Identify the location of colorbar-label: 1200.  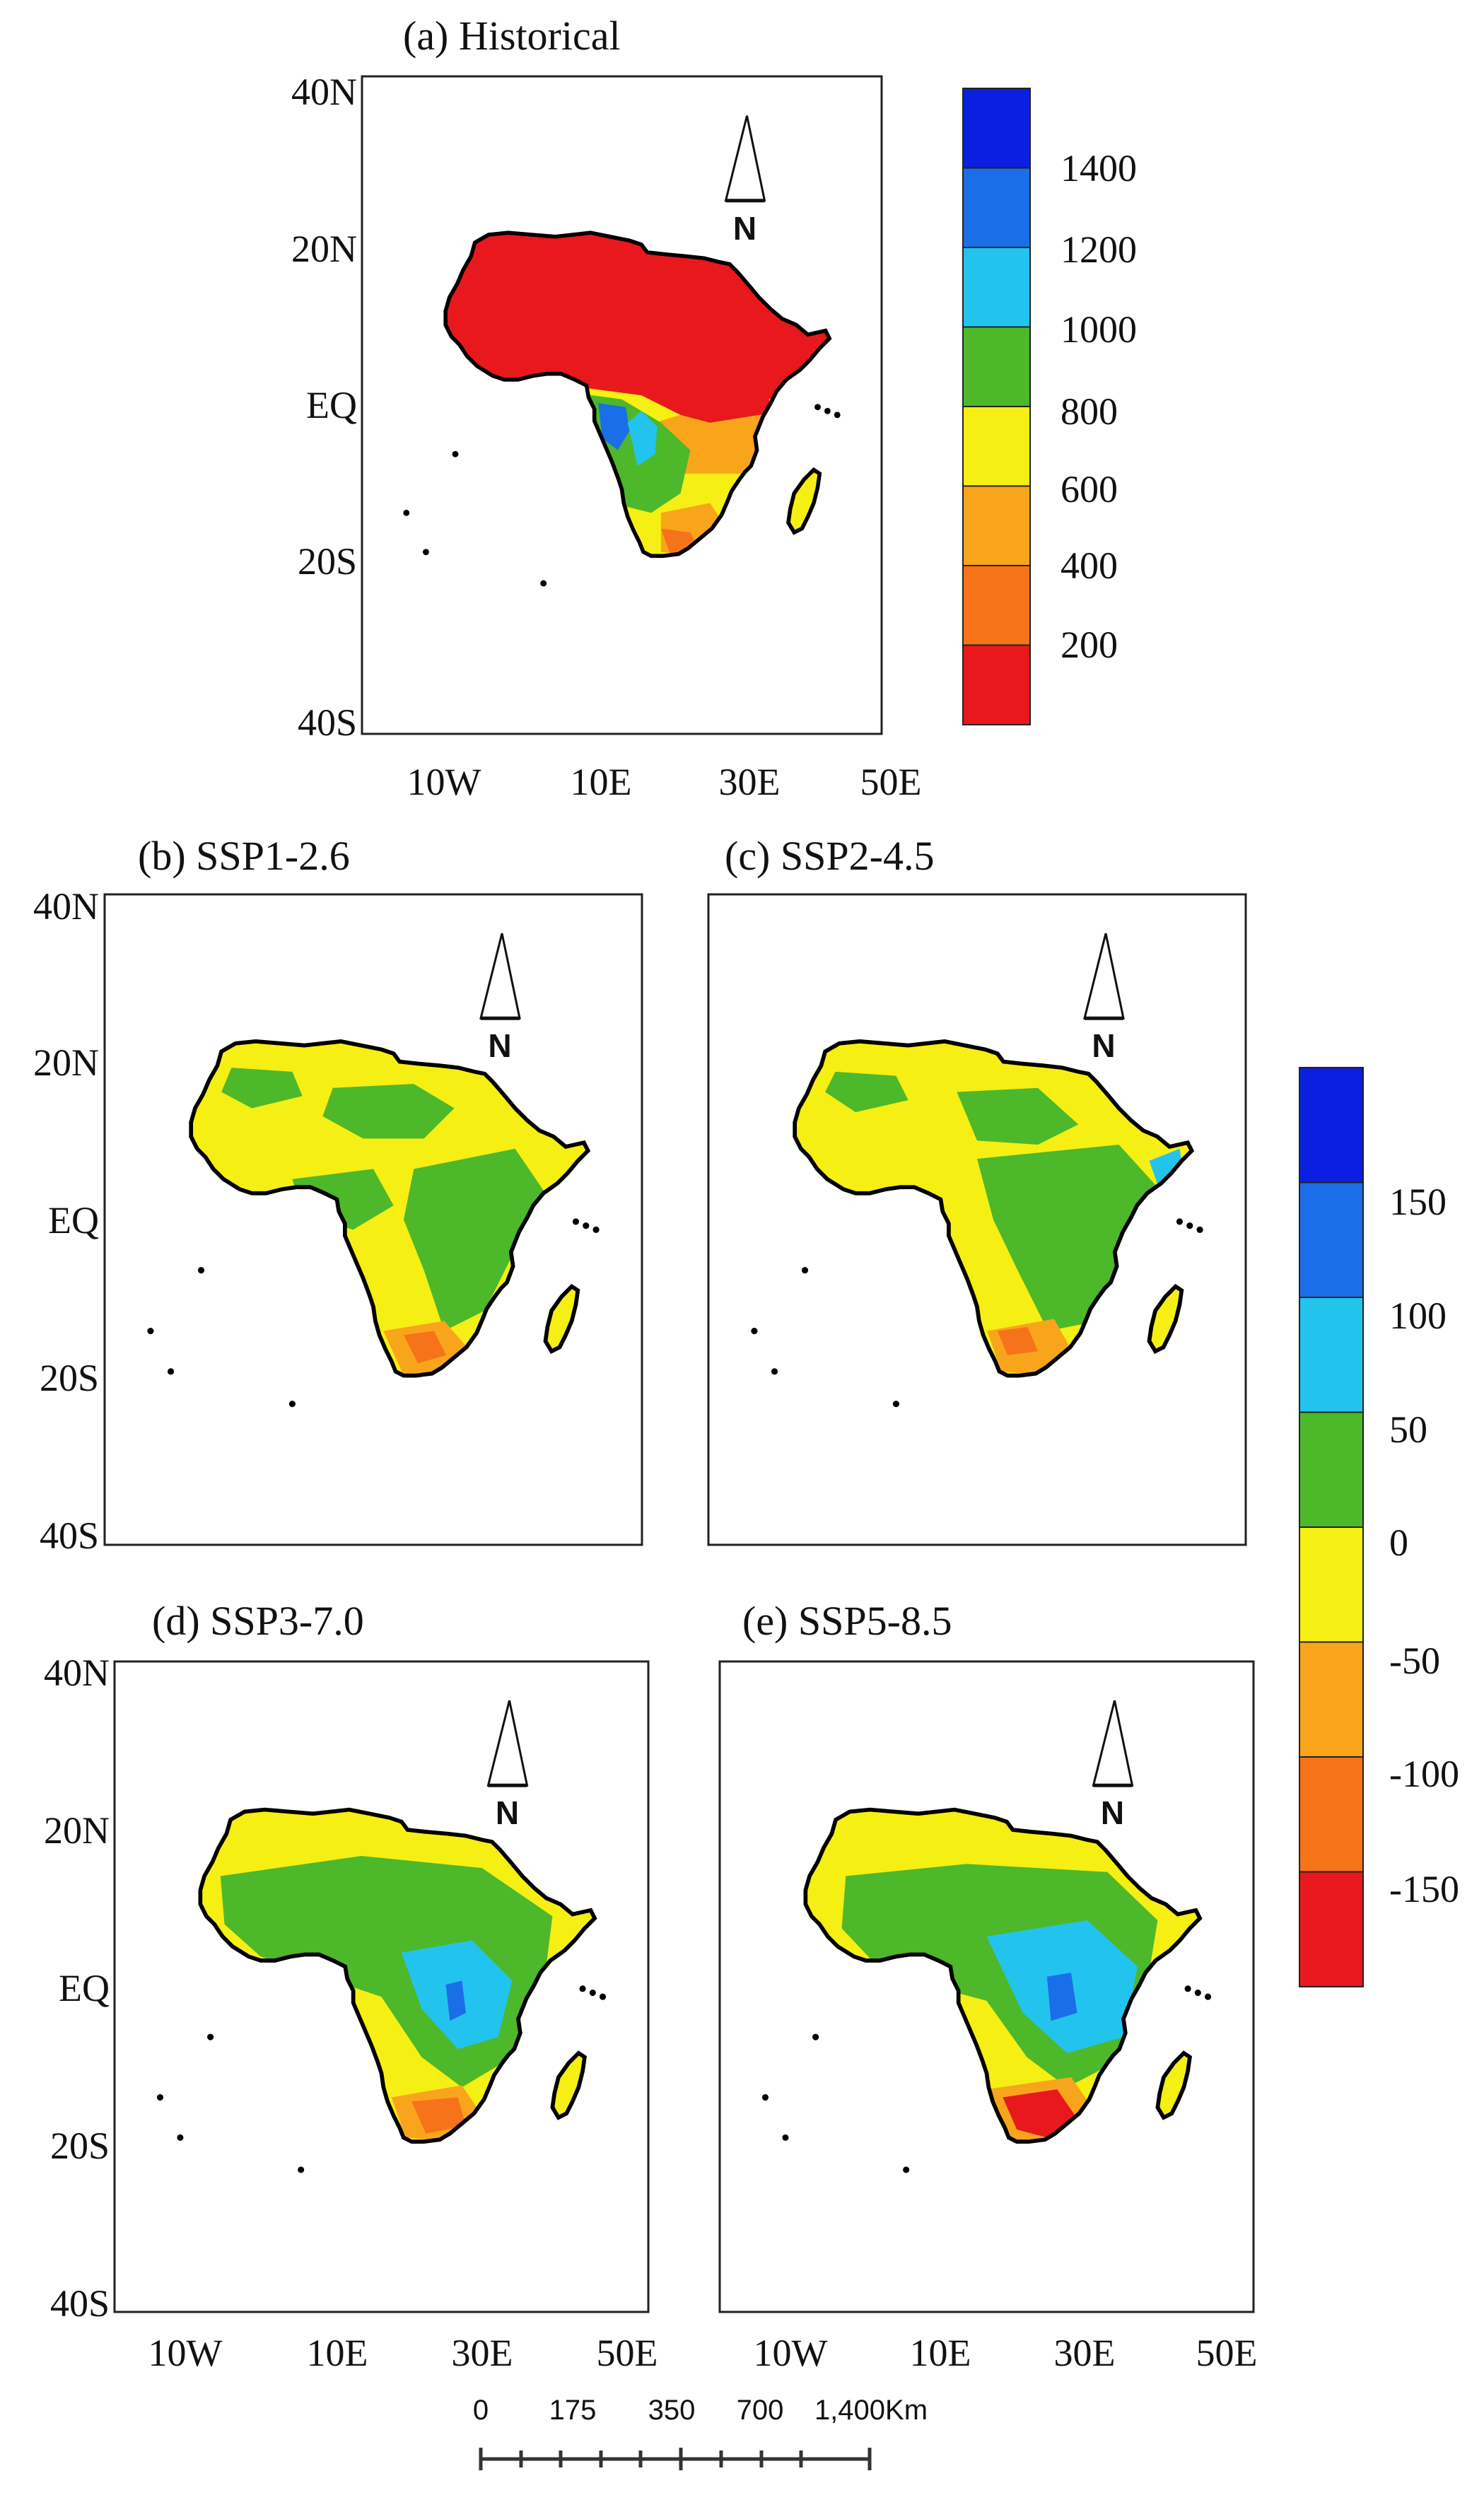
(1099, 250).